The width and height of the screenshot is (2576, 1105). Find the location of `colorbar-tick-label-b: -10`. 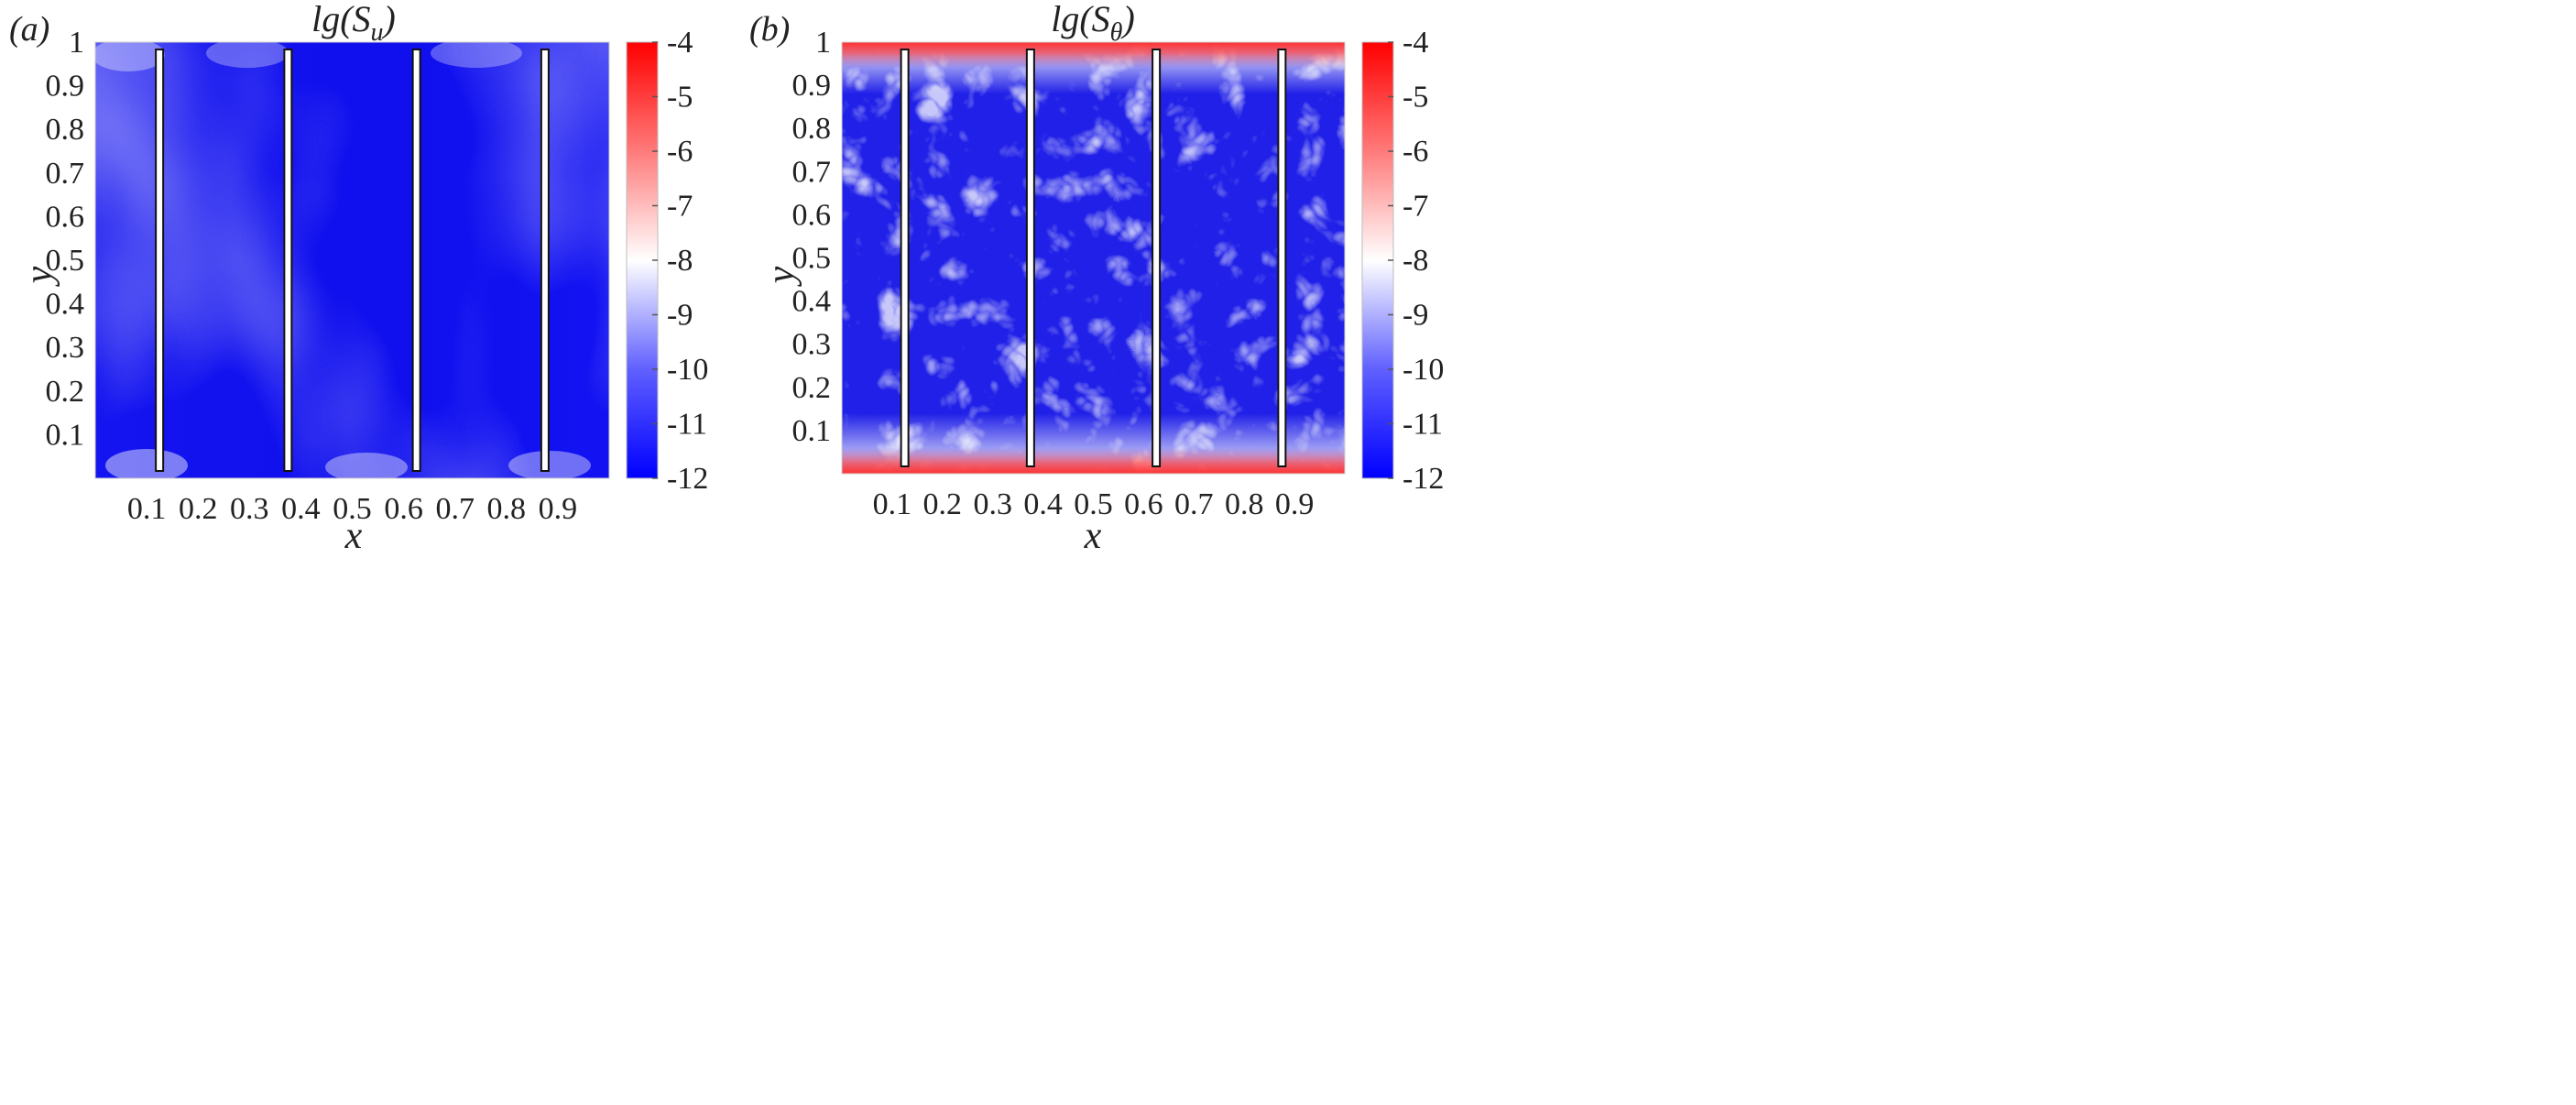

colorbar-tick-label-b: -10 is located at coordinates (1423, 370).